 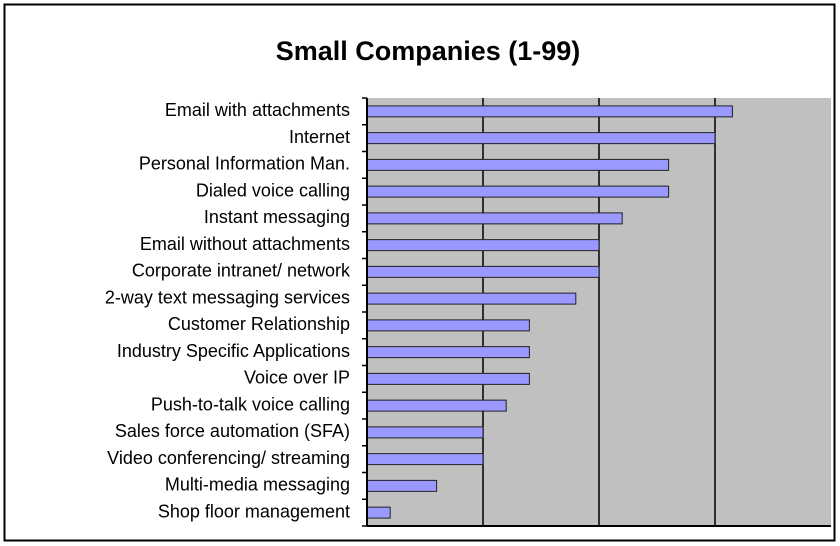 I want to click on y-tick-label: Personal Information Man., so click(x=244, y=164).